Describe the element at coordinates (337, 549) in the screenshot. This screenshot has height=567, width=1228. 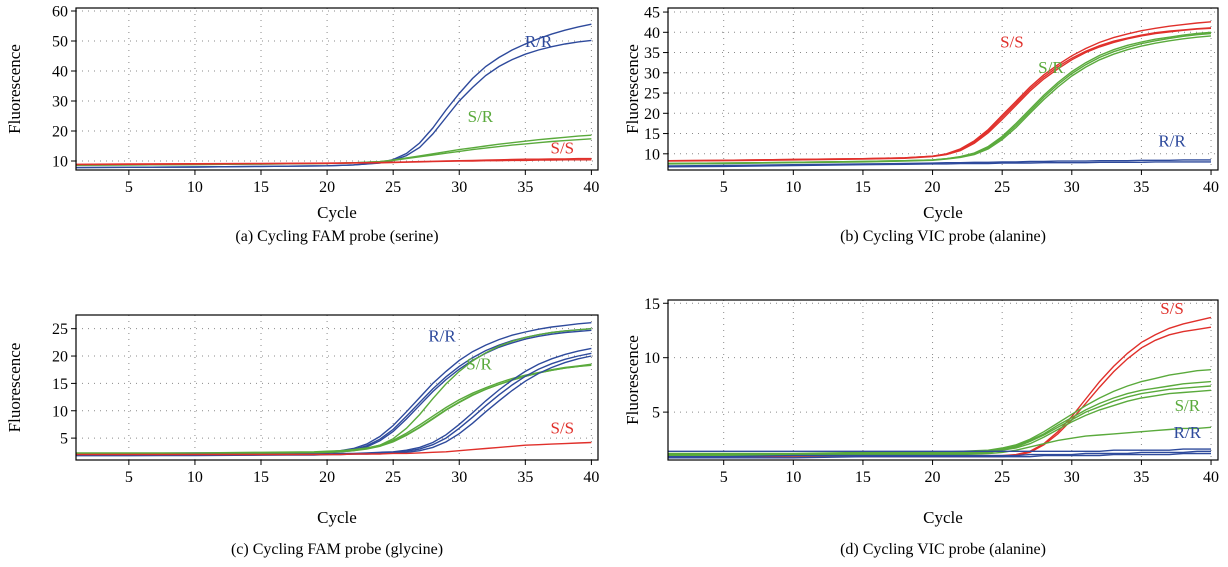
I see `chart-caption: (c) Cycling FAM probe (glycine)` at that location.